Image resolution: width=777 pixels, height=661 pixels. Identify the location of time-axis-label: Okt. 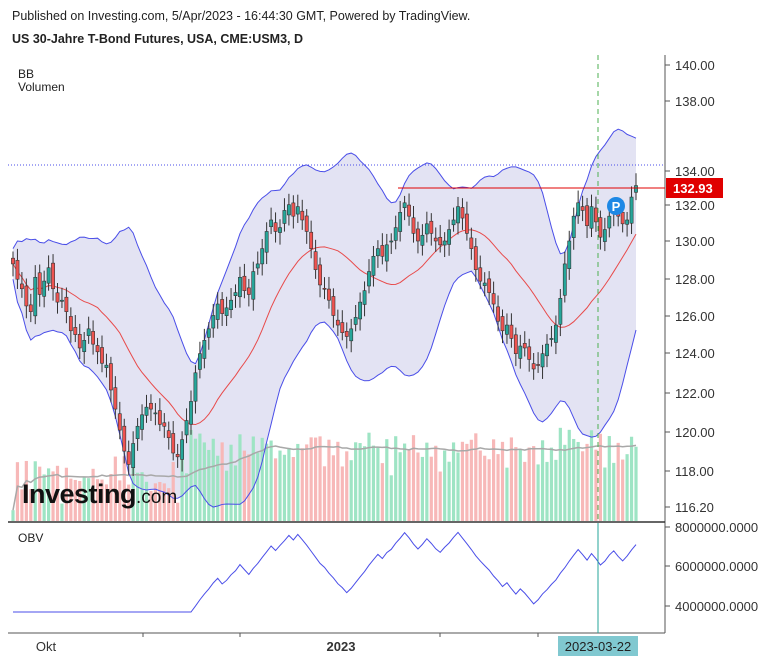
(46, 646).